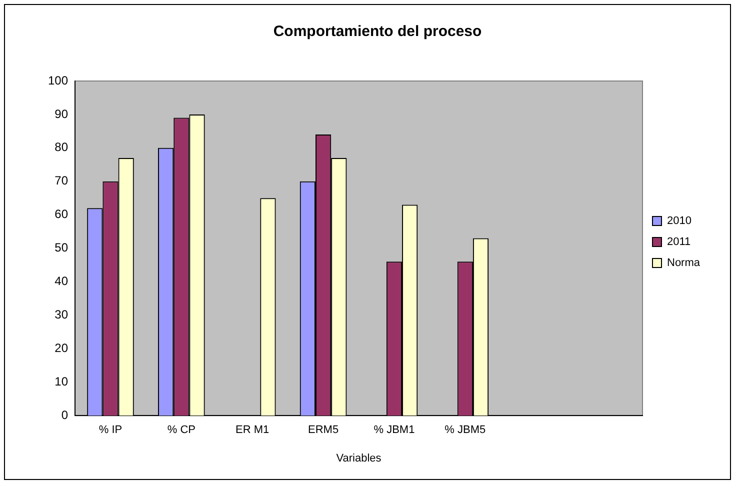 Image resolution: width=737 pixels, height=486 pixels. What do you see at coordinates (678, 242) in the screenshot?
I see `legend-label: 2011` at bounding box center [678, 242].